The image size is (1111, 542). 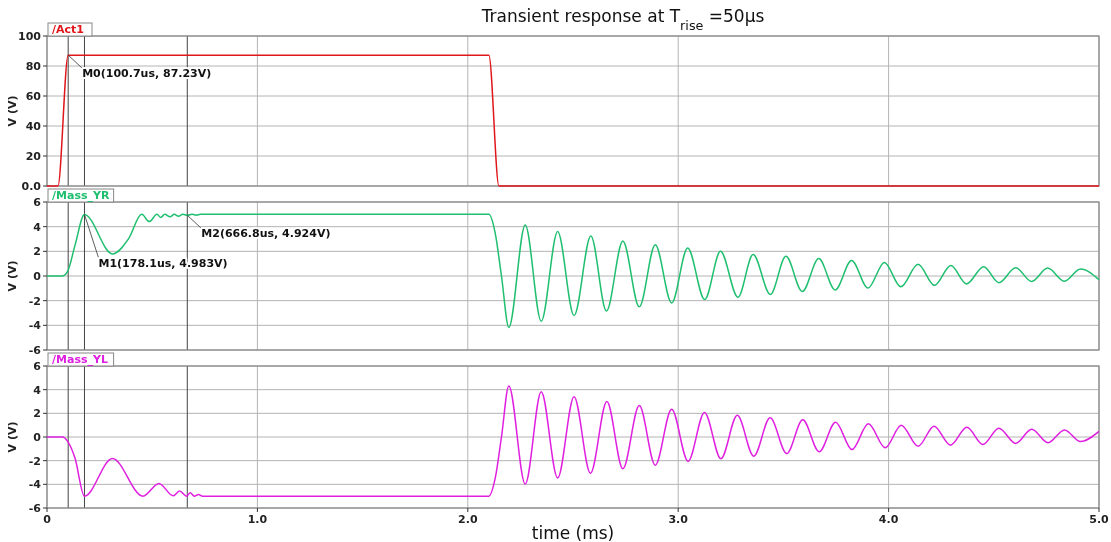 I want to click on series-label: /Mass_YR, so click(x=81, y=195).